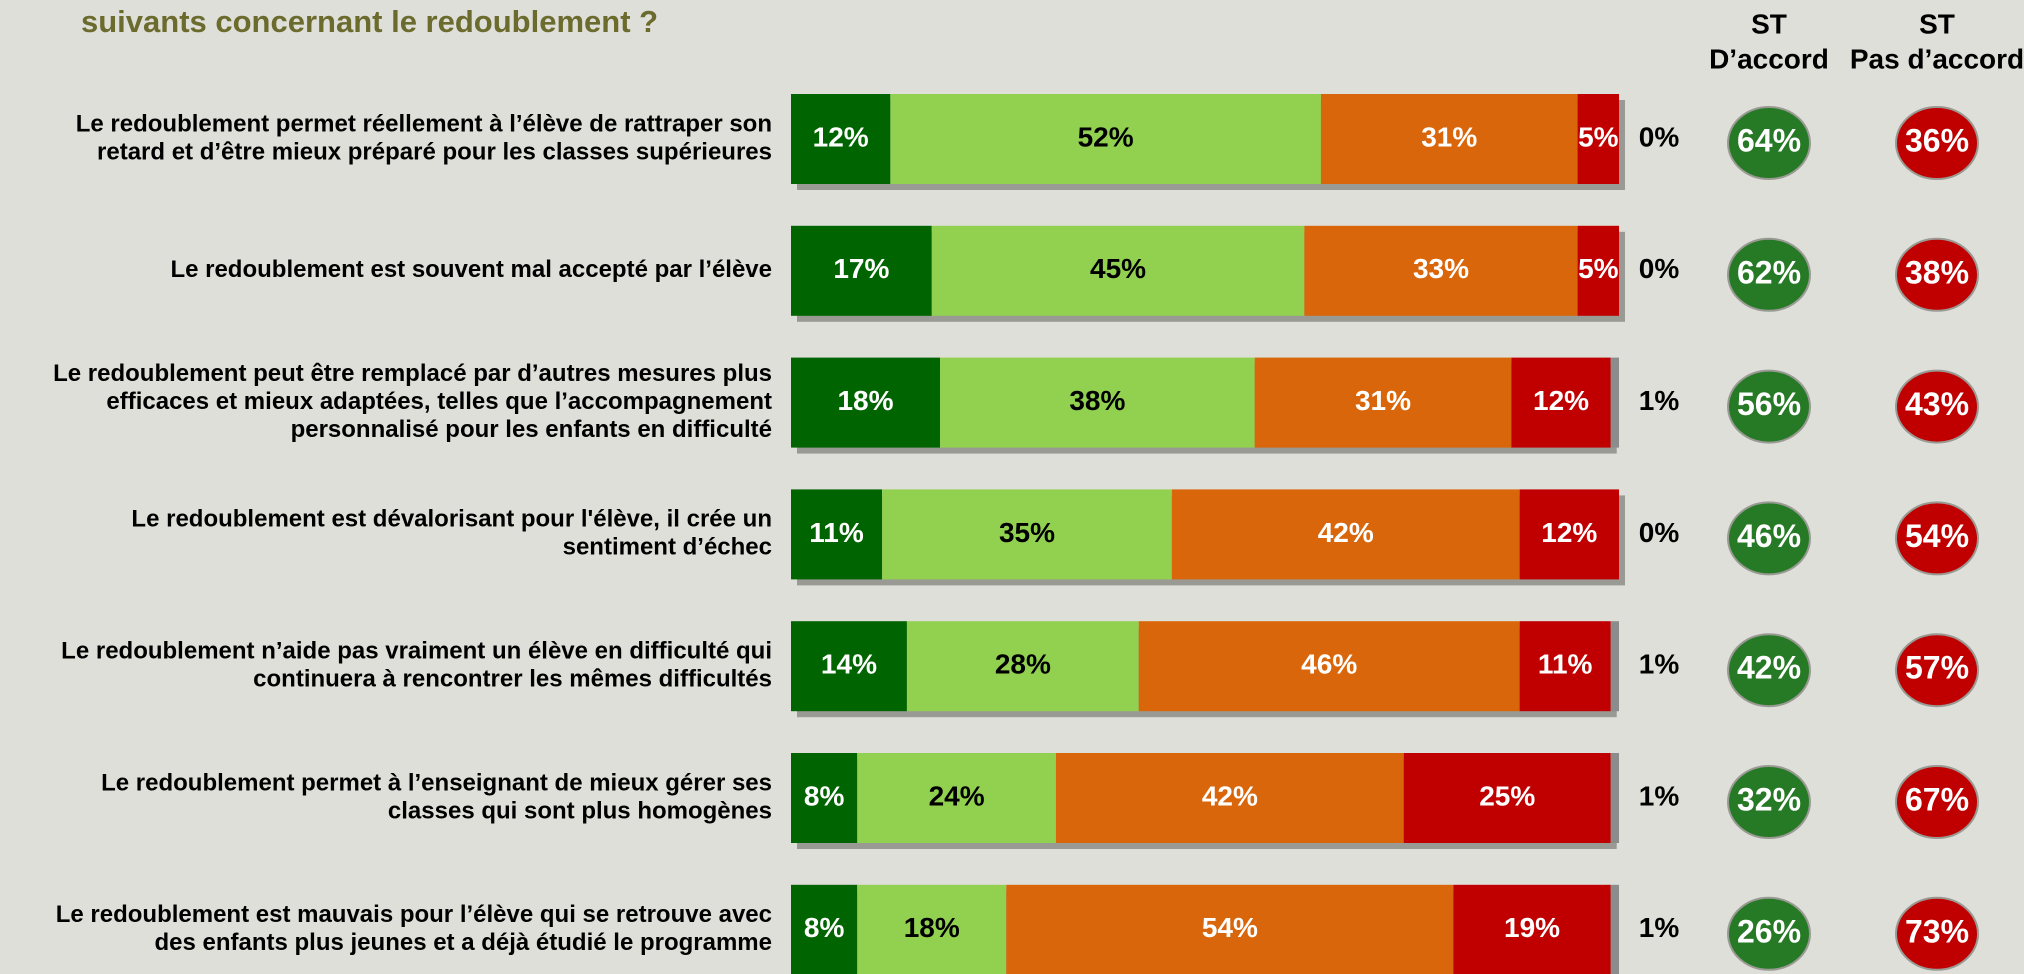 Image resolution: width=2024 pixels, height=974 pixels. I want to click on value-label: 46%, so click(1329, 664).